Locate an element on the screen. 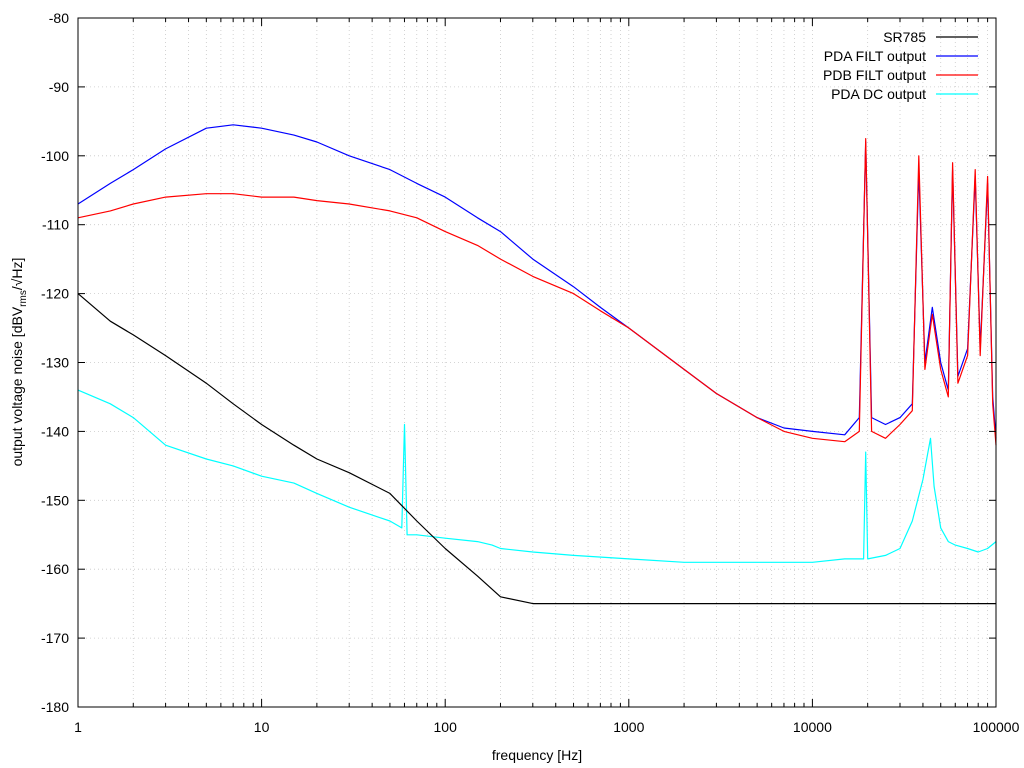  y-axis-label-sub: rms is located at coordinates (23, 298).